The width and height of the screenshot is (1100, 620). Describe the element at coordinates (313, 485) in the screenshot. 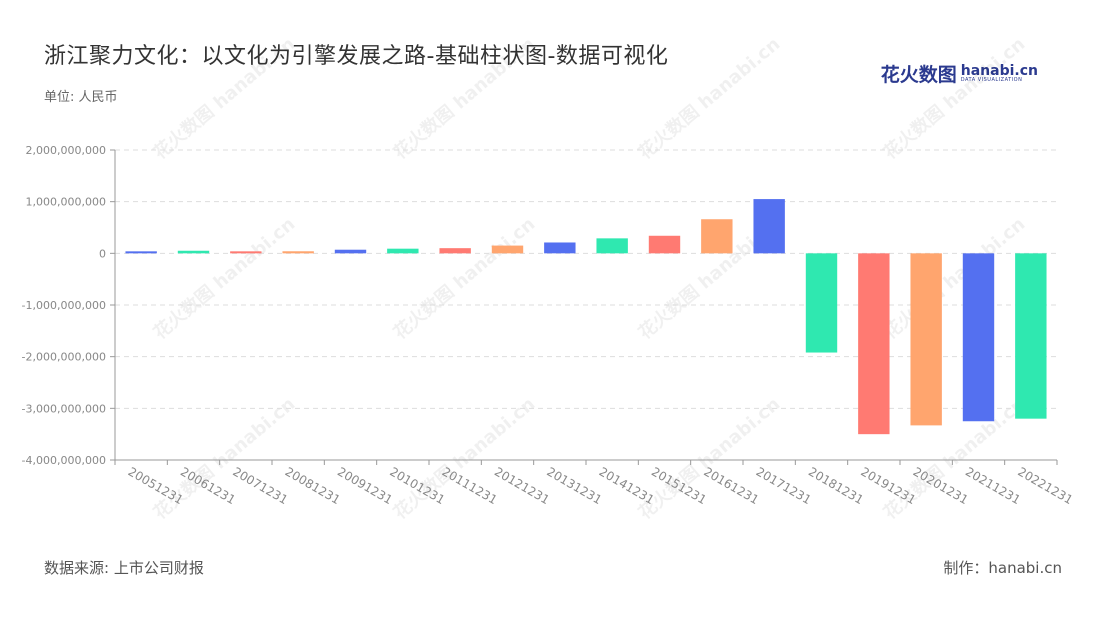

I see `x-tick-label: 20081231` at that location.